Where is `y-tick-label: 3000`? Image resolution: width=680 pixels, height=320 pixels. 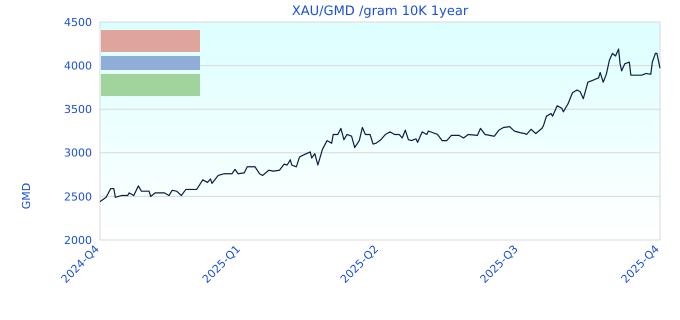
y-tick-label: 3000 is located at coordinates (78, 153).